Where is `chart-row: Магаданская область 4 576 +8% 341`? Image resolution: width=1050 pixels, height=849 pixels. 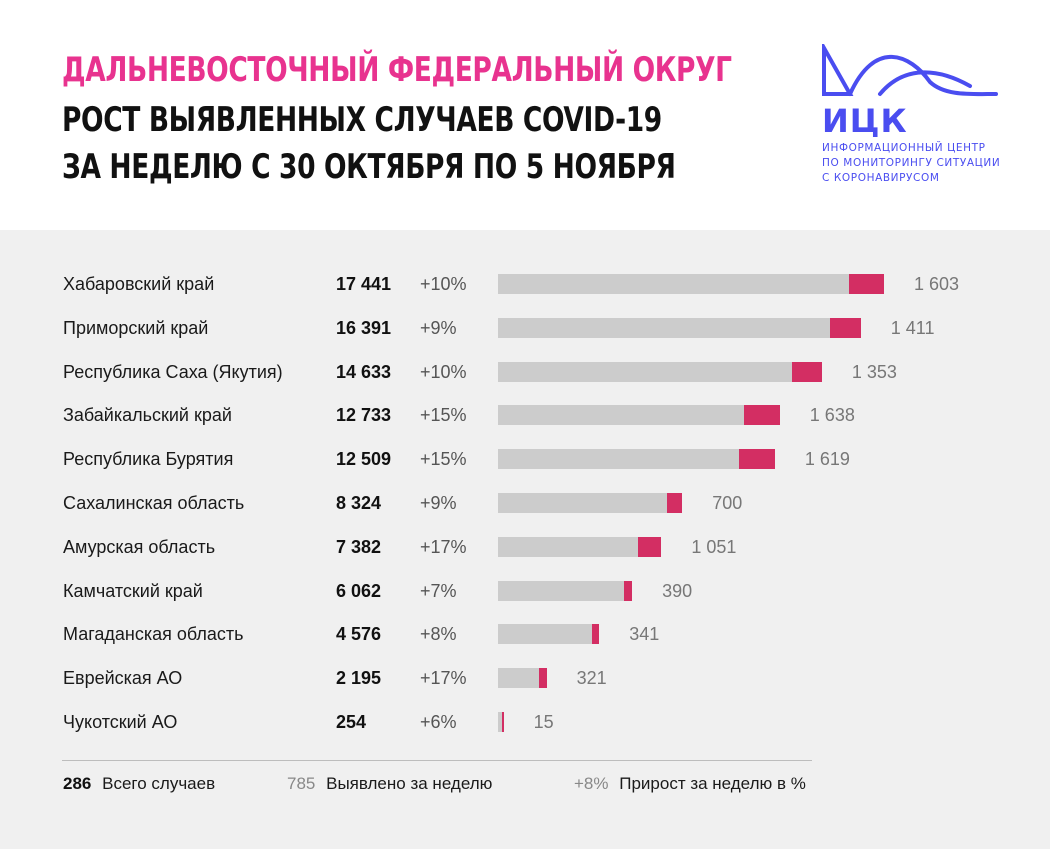 chart-row: Магаданская область 4 576 +8% 341 is located at coordinates (525, 634).